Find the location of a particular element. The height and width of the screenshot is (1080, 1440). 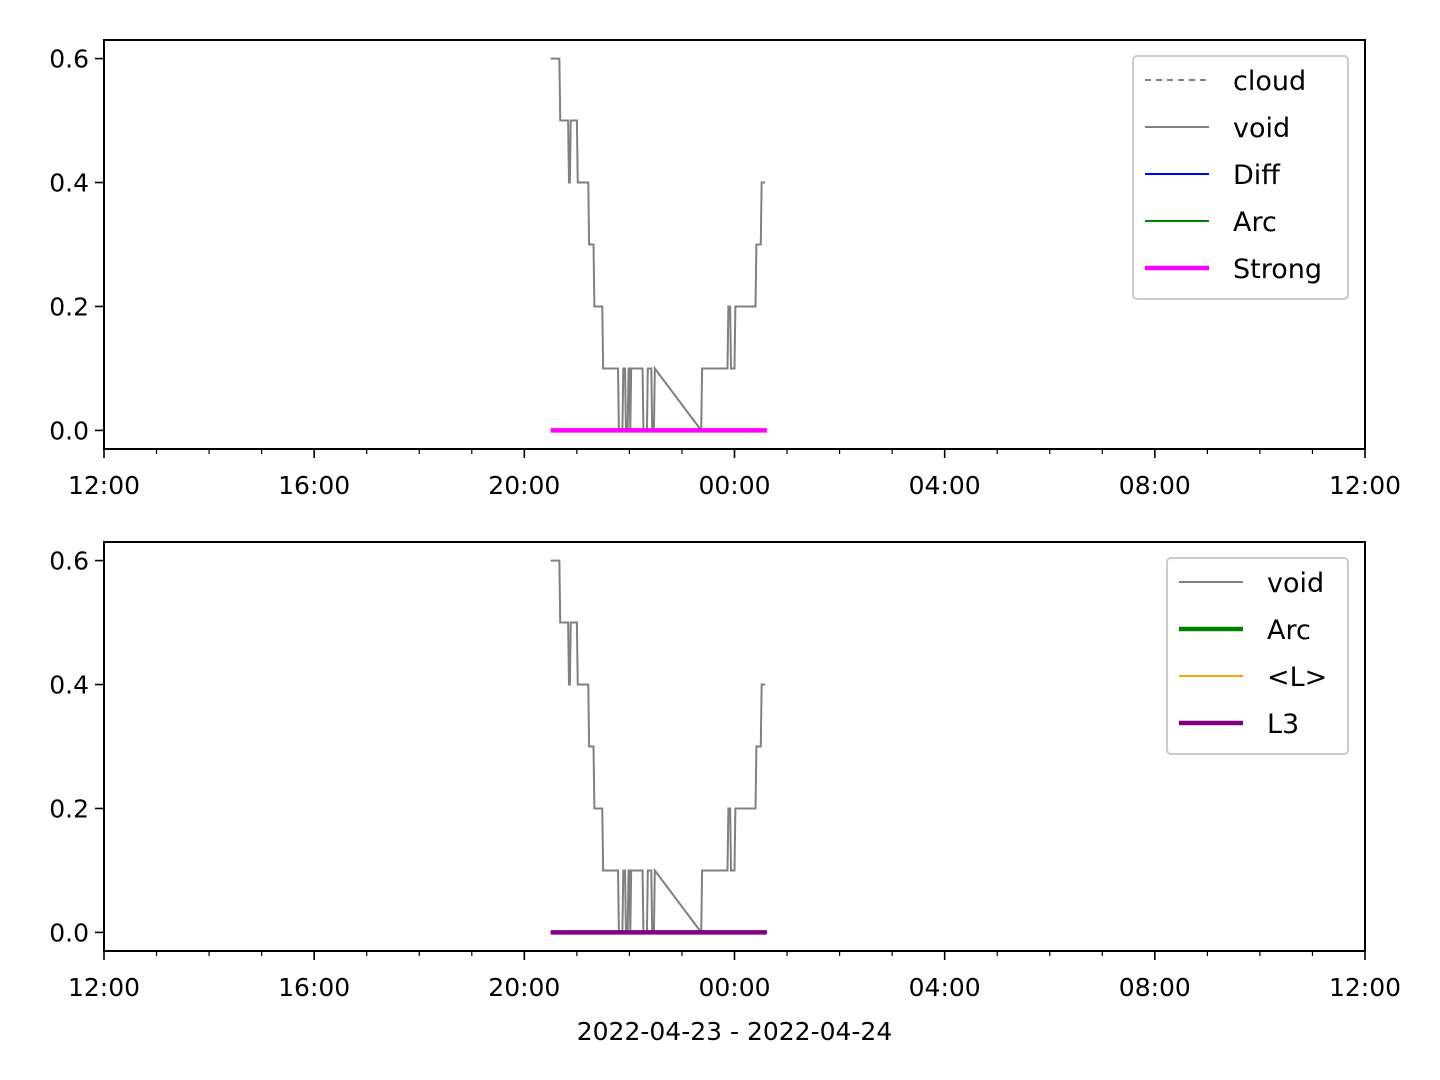

legend-label: Strong is located at coordinates (1277, 269).